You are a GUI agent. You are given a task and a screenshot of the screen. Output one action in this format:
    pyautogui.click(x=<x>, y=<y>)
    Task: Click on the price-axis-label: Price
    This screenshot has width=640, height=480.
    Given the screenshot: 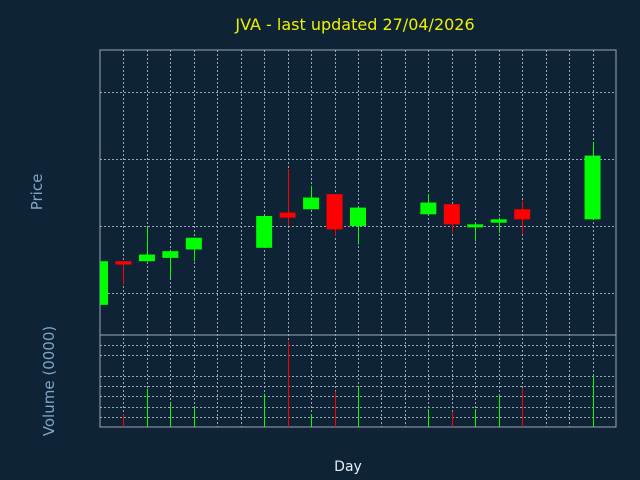 What is the action you would take?
    pyautogui.click(x=37, y=192)
    